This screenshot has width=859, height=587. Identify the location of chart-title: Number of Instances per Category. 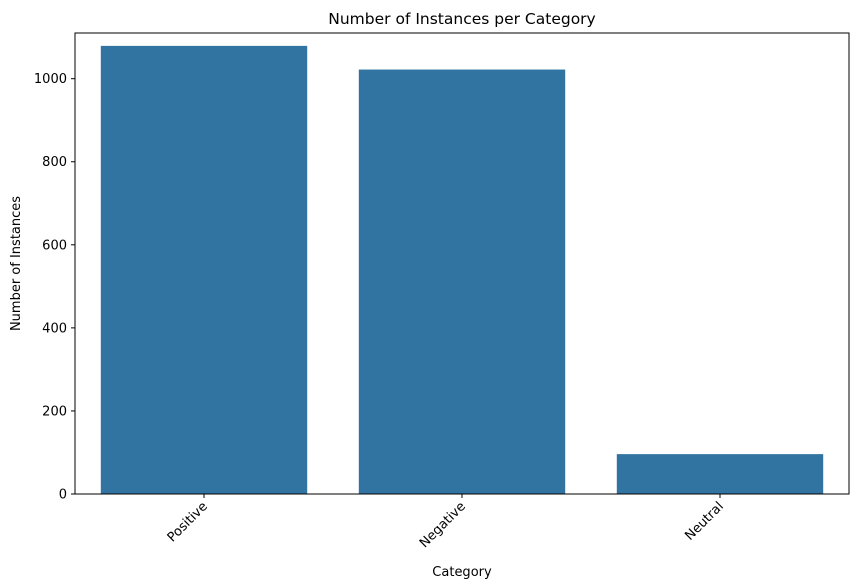
(461, 19).